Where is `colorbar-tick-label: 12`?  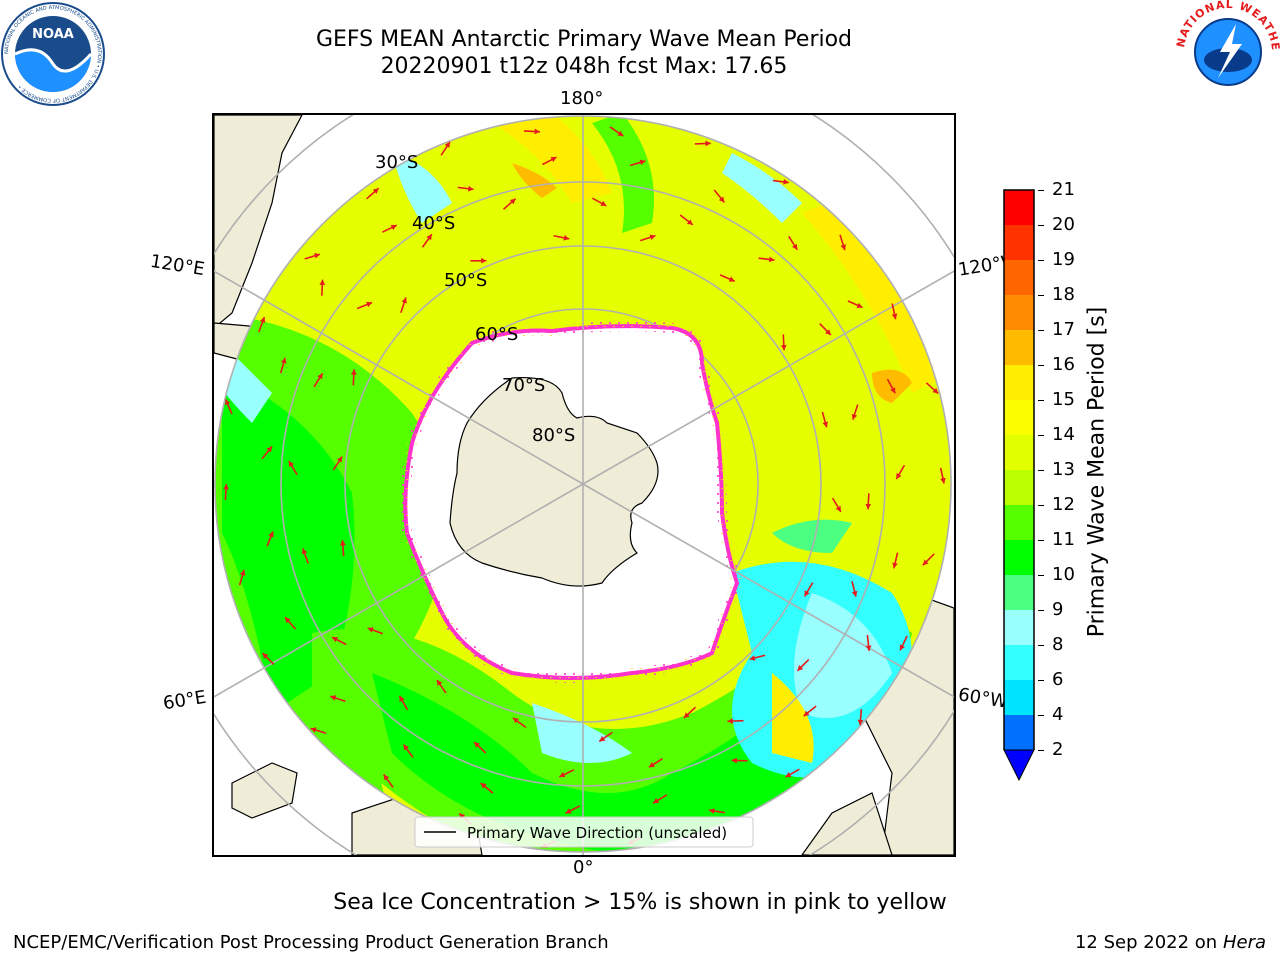
colorbar-tick-label: 12 is located at coordinates (1063, 504).